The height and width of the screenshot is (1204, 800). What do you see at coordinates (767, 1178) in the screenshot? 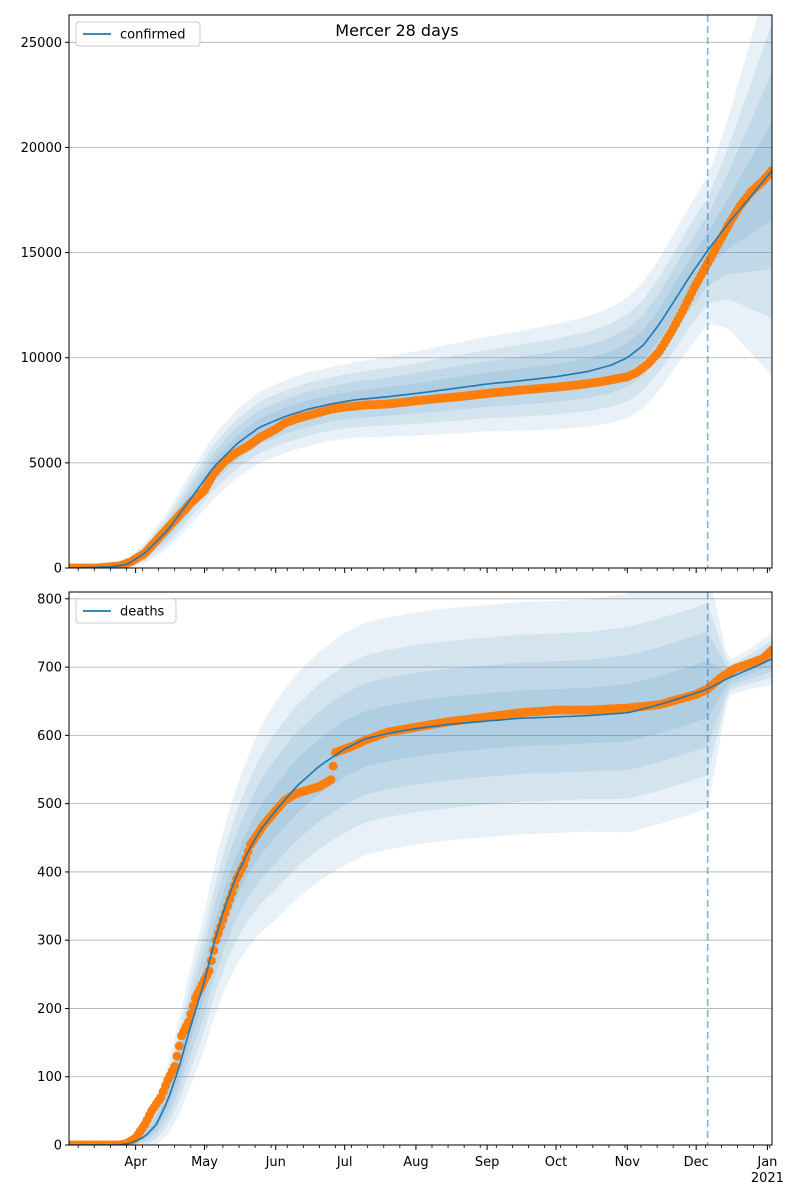
I see `x-year-label: 2021` at bounding box center [767, 1178].